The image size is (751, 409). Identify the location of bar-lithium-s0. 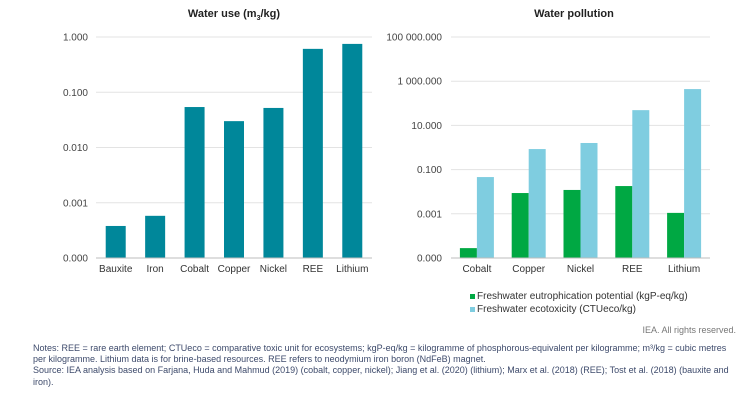
(676, 235).